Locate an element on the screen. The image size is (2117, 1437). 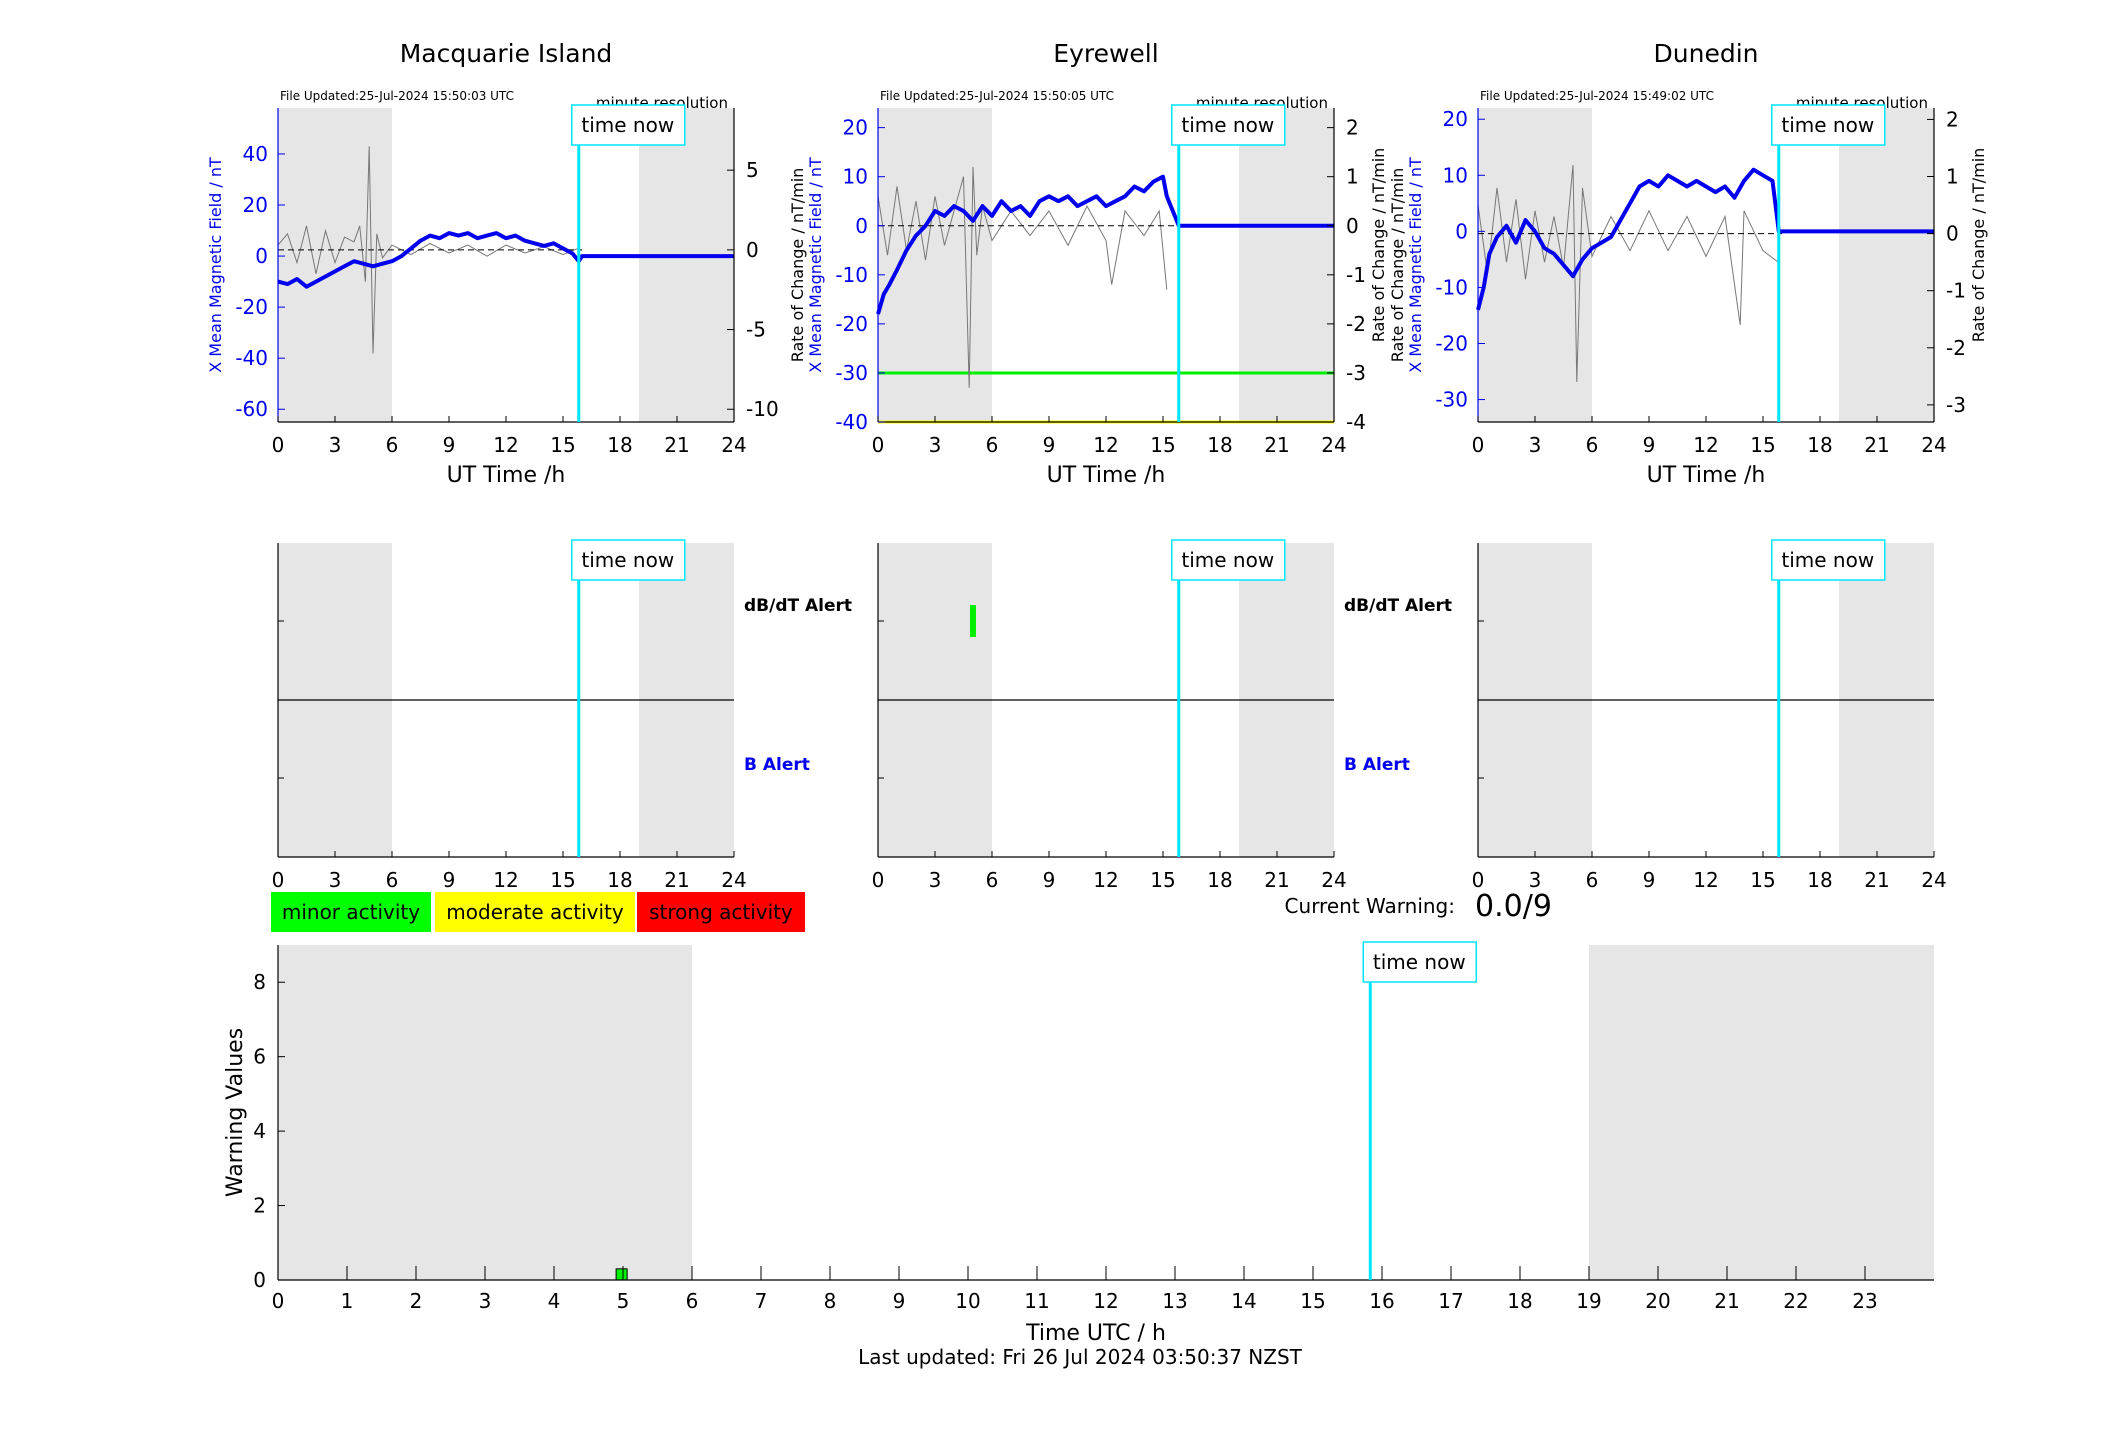
warning-x-tick-label: 3 is located at coordinates (485, 1301).